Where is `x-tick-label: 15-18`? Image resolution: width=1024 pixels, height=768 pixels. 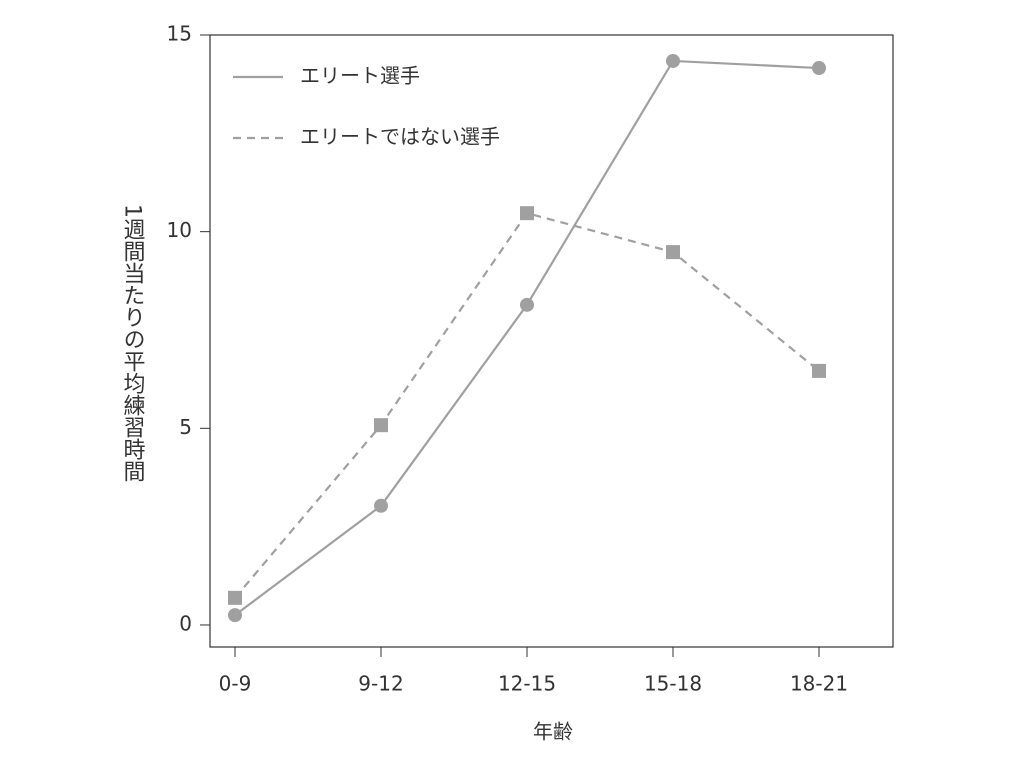 x-tick-label: 15-18 is located at coordinates (673, 684).